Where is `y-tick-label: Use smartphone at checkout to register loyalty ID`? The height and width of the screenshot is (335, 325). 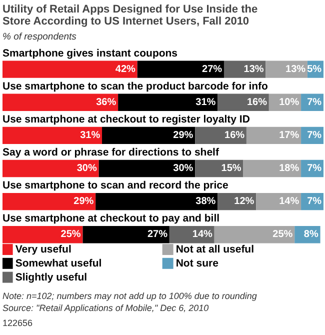
y-tick-label: Use smartphone at checkout to register loyalty ID is located at coordinates (126, 120).